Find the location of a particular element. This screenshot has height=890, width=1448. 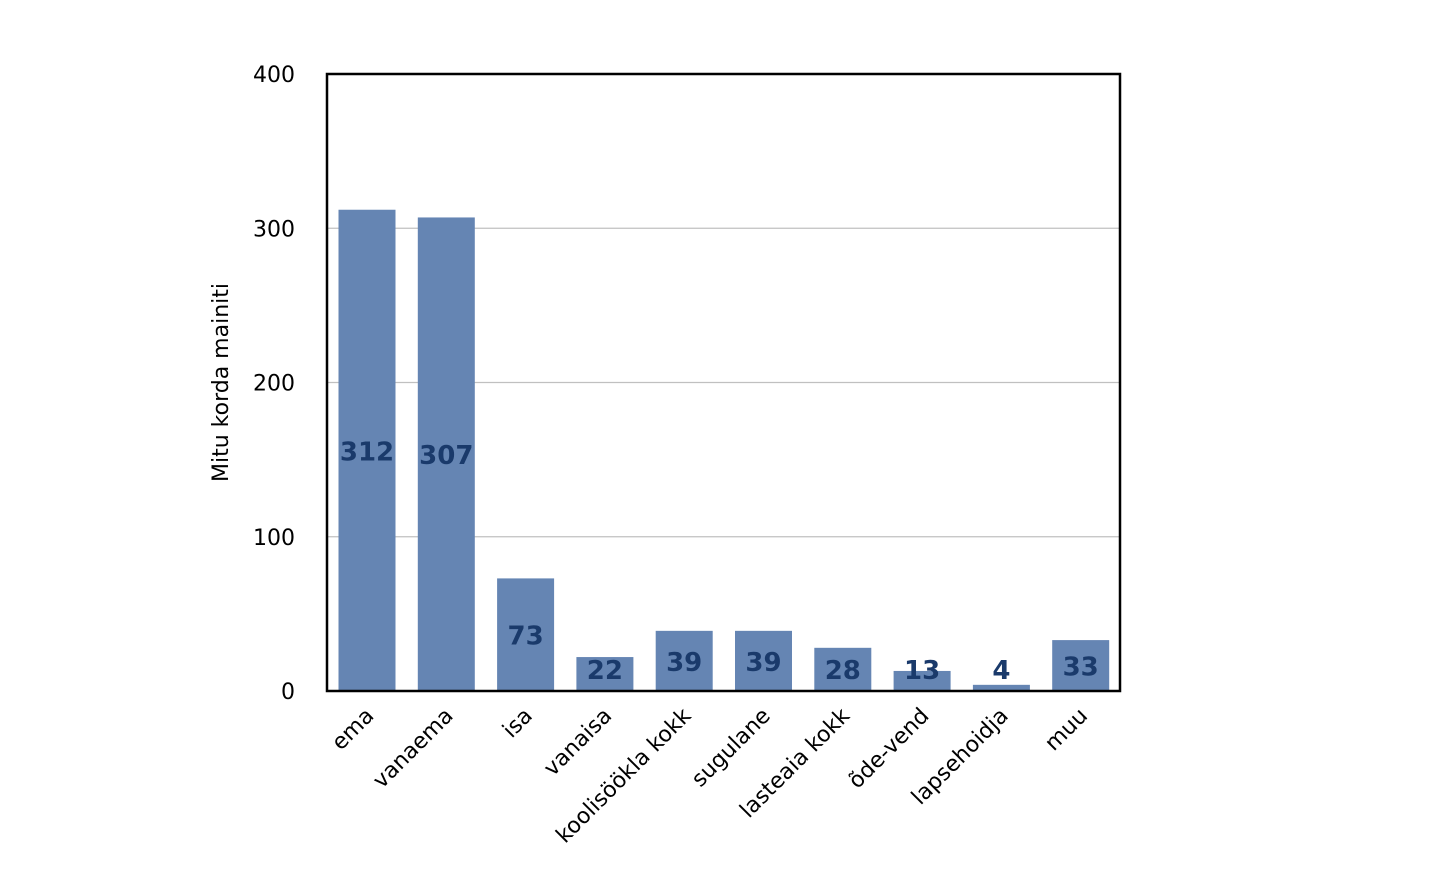

data-label-9: 33 is located at coordinates (1081, 668).